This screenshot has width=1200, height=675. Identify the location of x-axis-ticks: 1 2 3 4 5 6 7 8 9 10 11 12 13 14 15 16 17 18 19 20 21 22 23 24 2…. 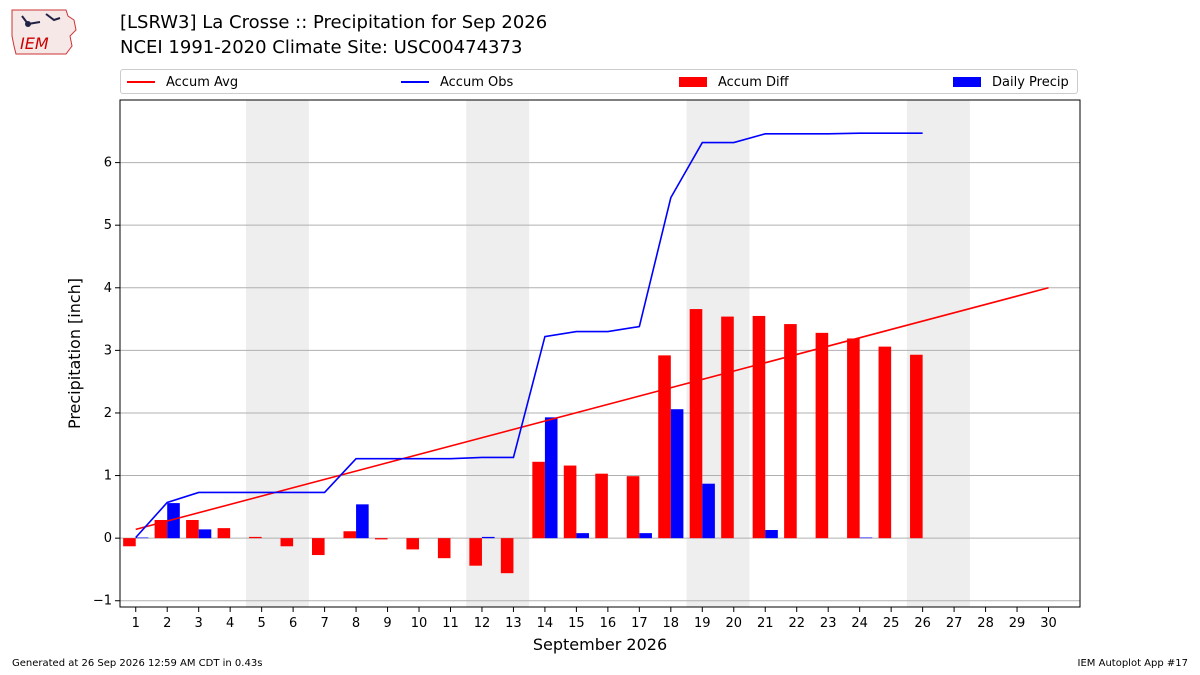
(594, 619).